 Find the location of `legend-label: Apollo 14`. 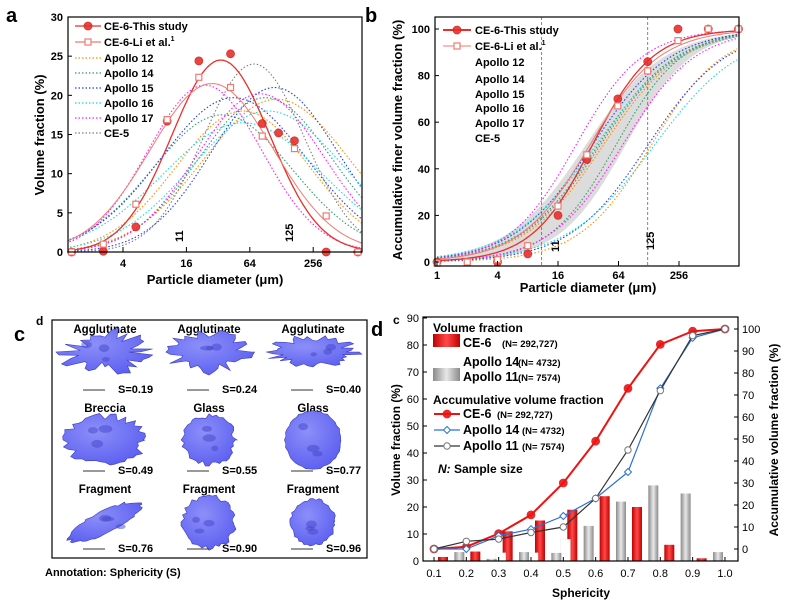

legend-label: Apollo 14 is located at coordinates (500, 80).